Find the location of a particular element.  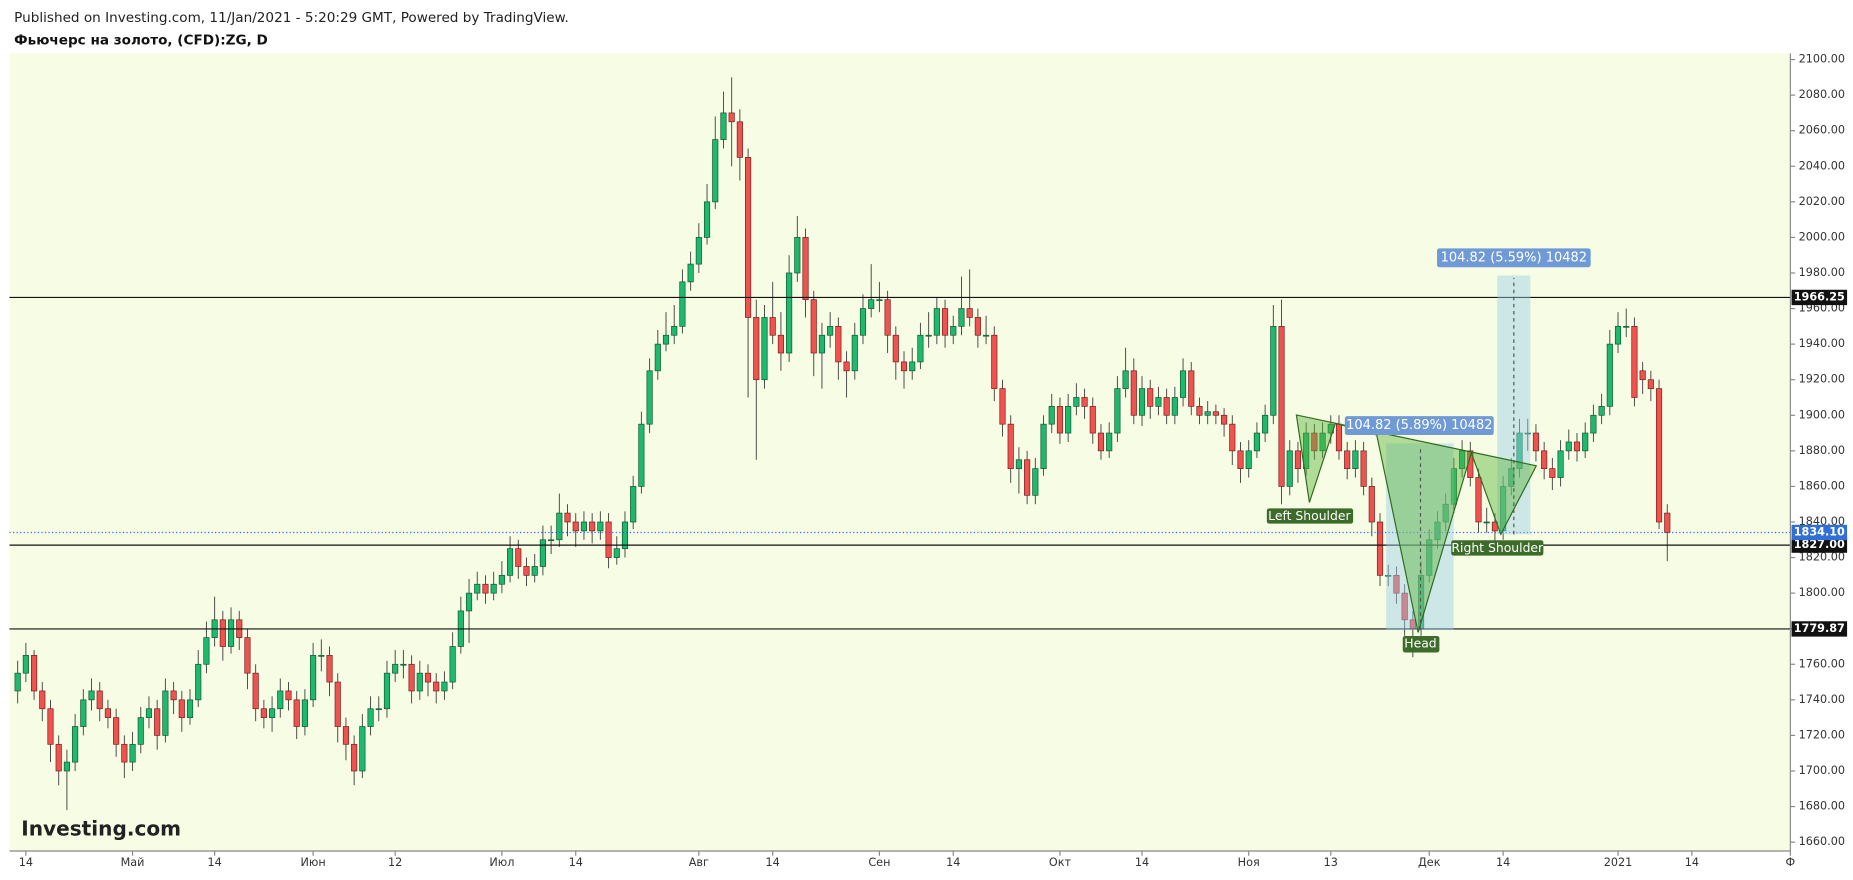

x-tick-label: Ноя is located at coordinates (1249, 862).